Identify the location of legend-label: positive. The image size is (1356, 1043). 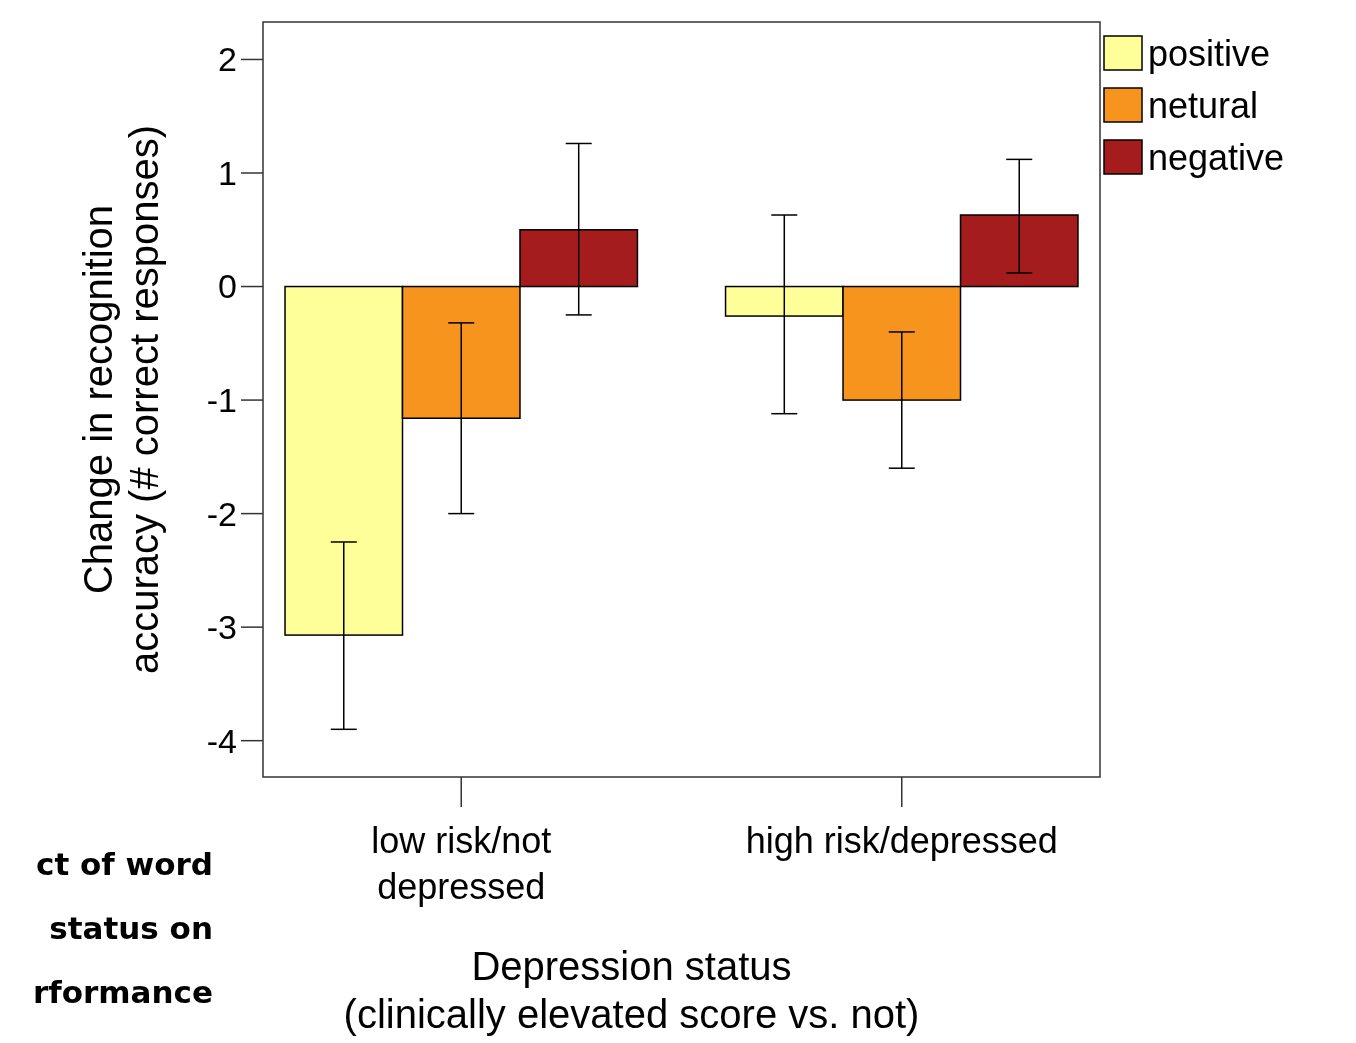
(1209, 53).